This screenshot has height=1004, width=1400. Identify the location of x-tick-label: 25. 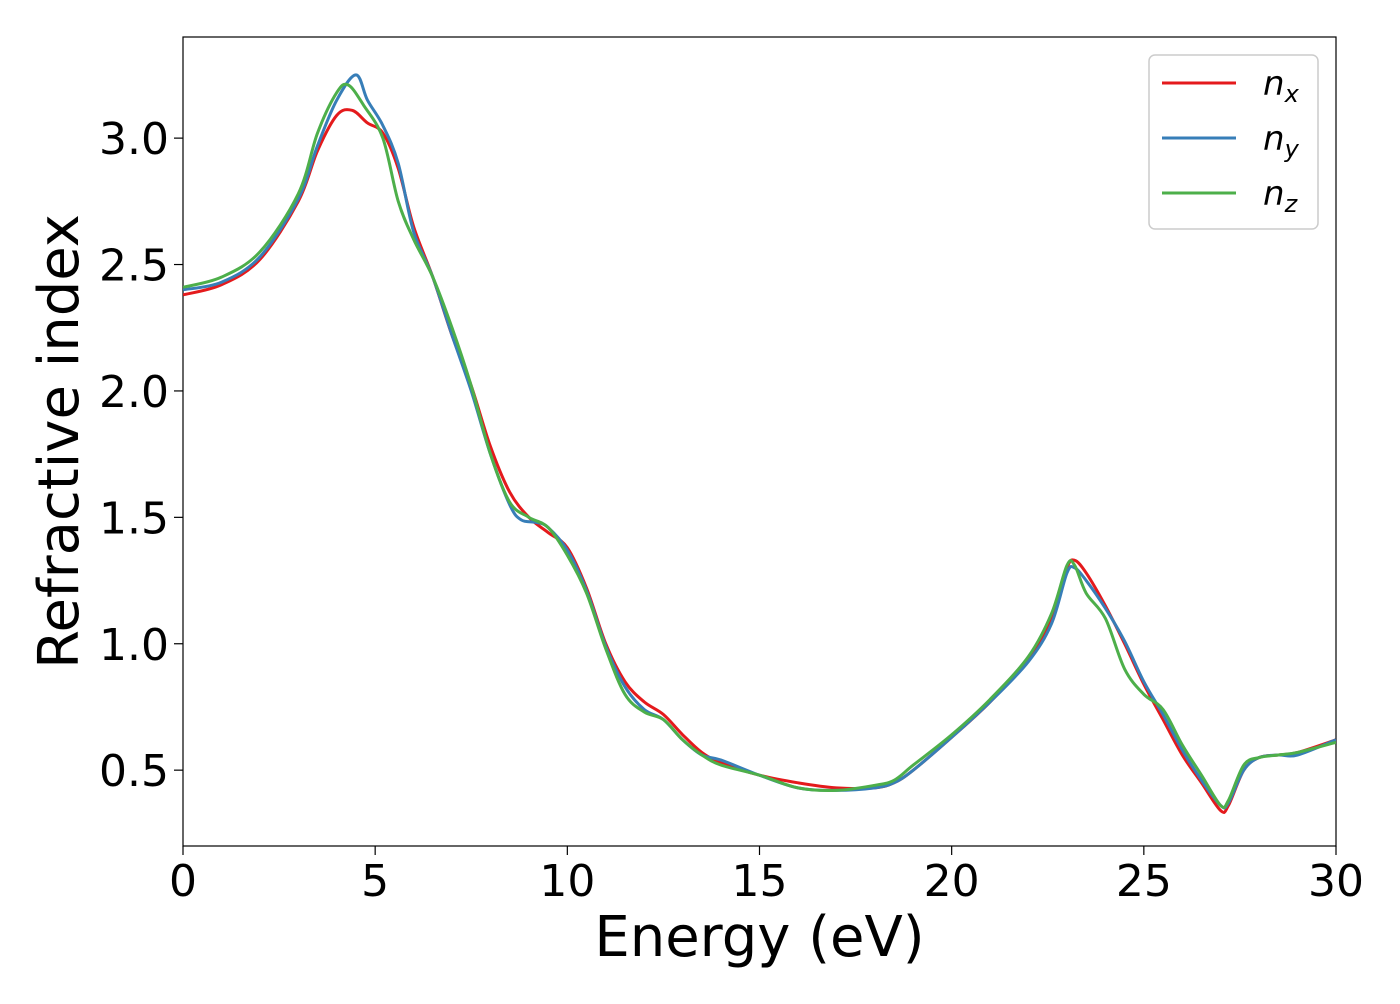
(1144, 881).